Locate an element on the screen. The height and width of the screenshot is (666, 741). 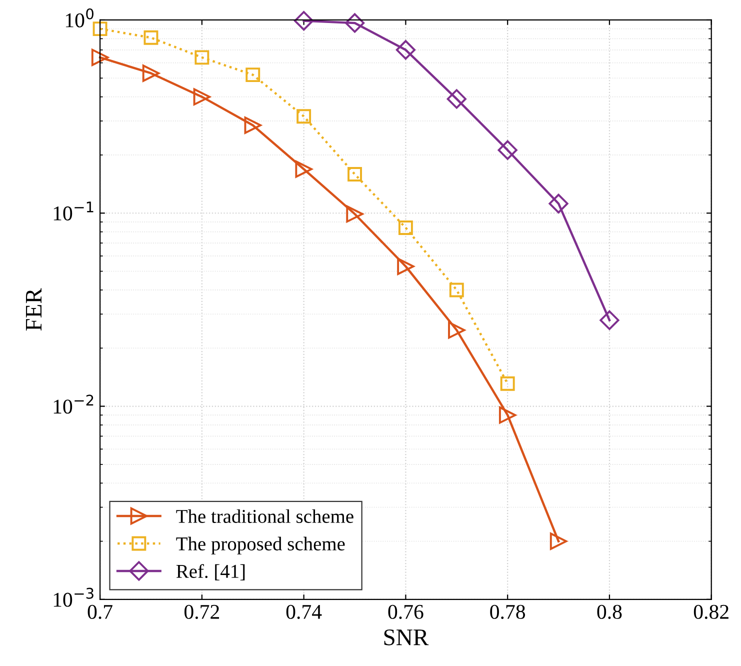
y-axis-title: FER is located at coordinates (34, 309).